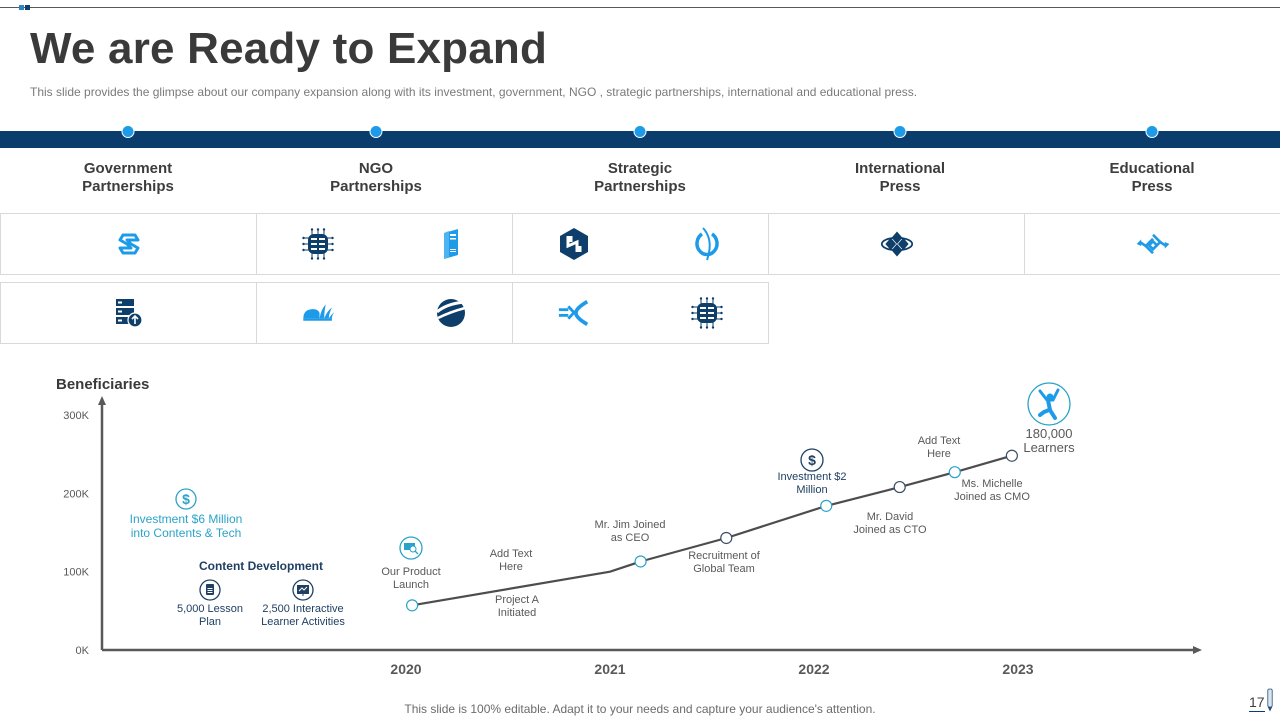  What do you see at coordinates (707, 244) in the screenshot?
I see `phi-circle-icon` at bounding box center [707, 244].